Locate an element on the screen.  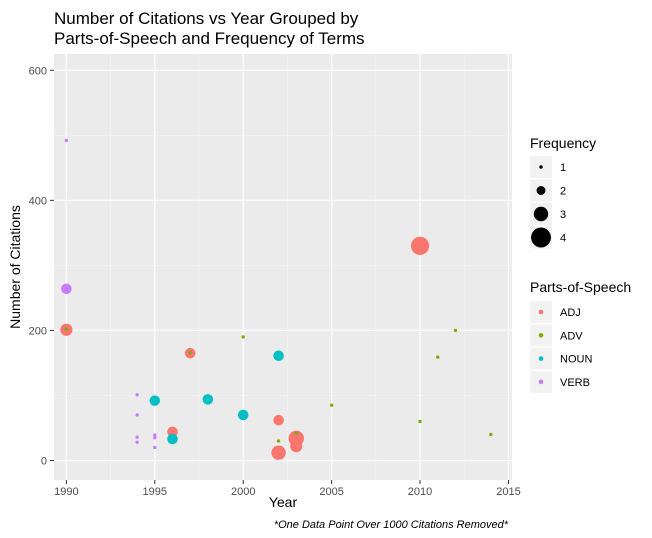
legend-frequency-title: Frequency is located at coordinates (563, 143).